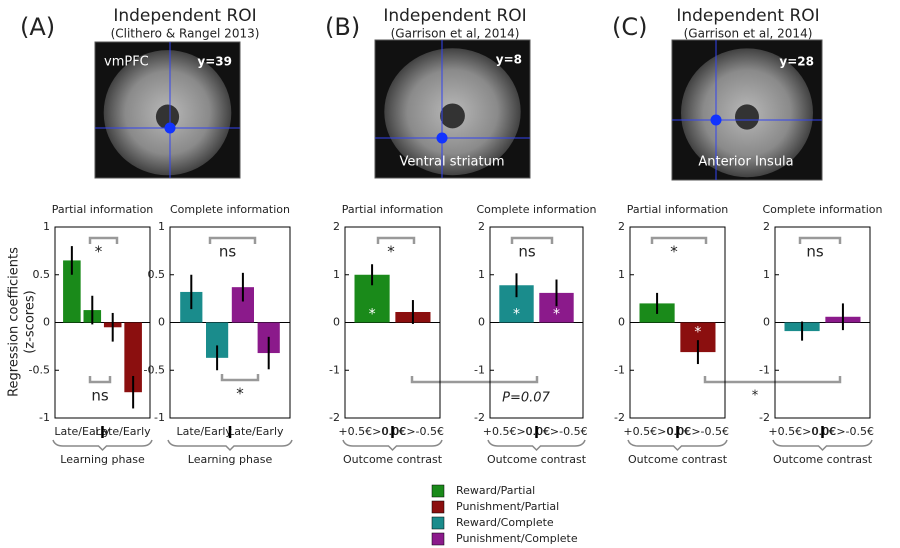 The height and width of the screenshot is (548, 900). What do you see at coordinates (507, 506) in the screenshot?
I see `legend-label: Punishment/Partial` at bounding box center [507, 506].